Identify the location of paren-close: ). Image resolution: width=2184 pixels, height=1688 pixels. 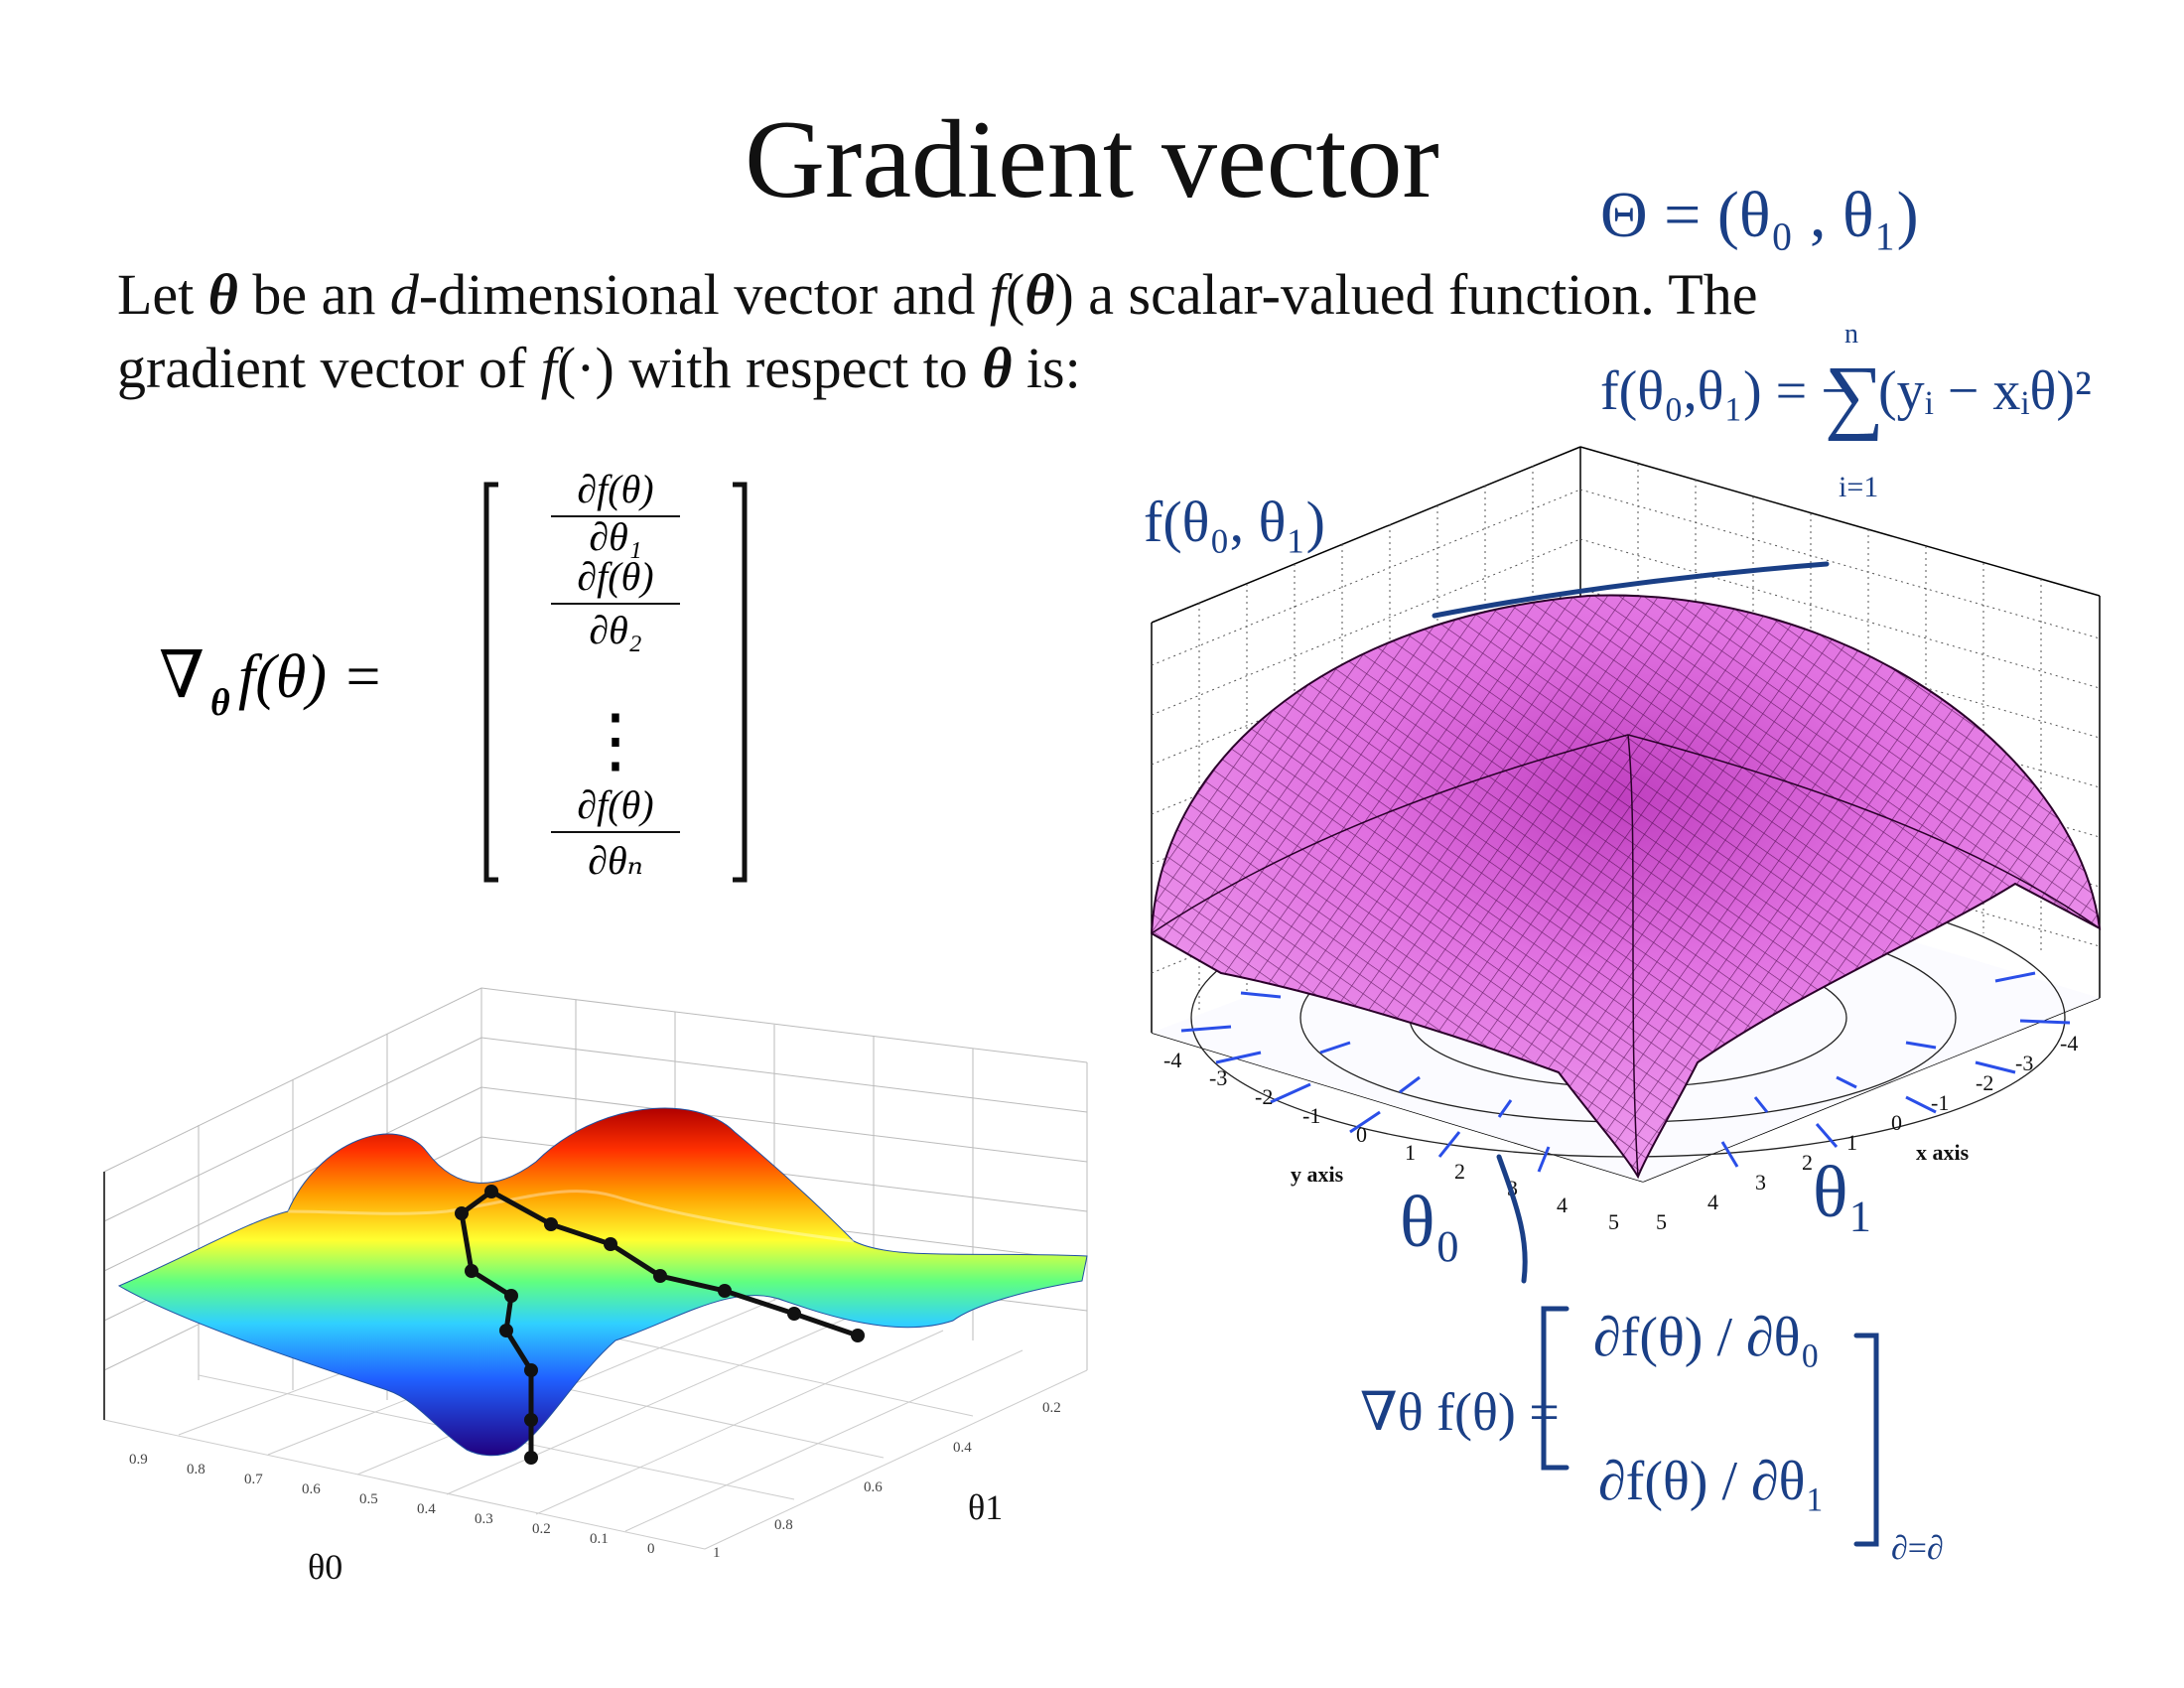
(1064, 294).